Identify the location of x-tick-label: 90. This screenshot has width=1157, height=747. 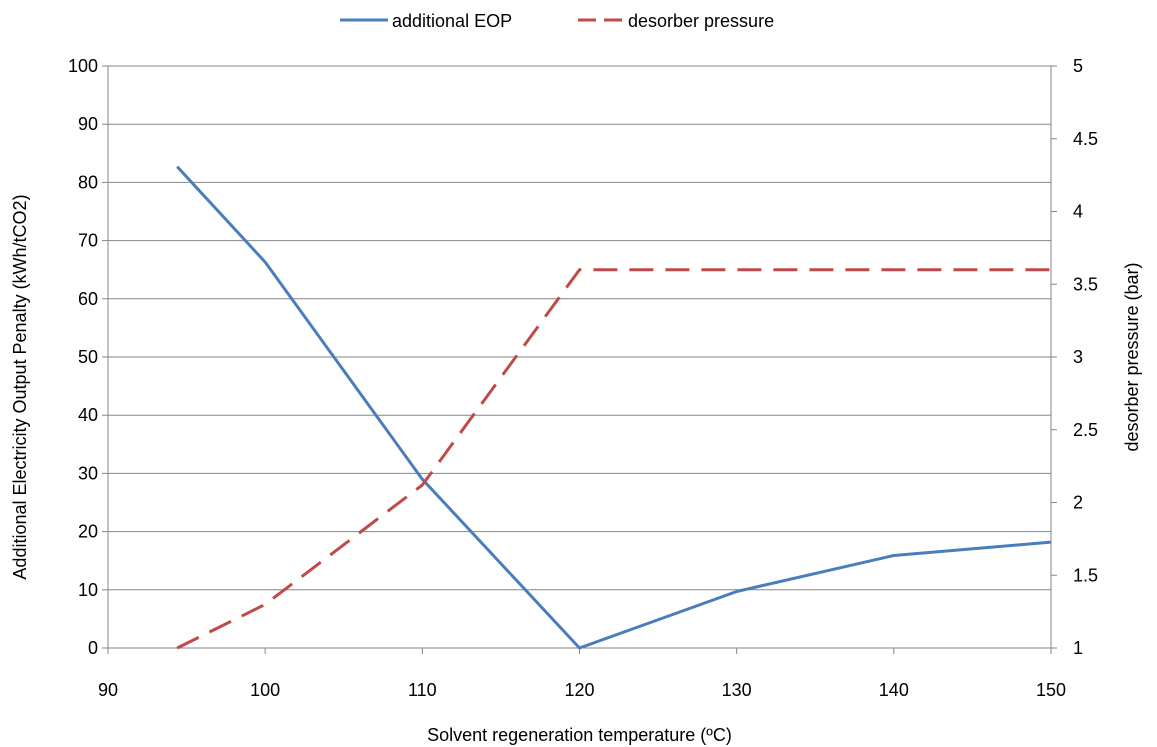
(108, 690).